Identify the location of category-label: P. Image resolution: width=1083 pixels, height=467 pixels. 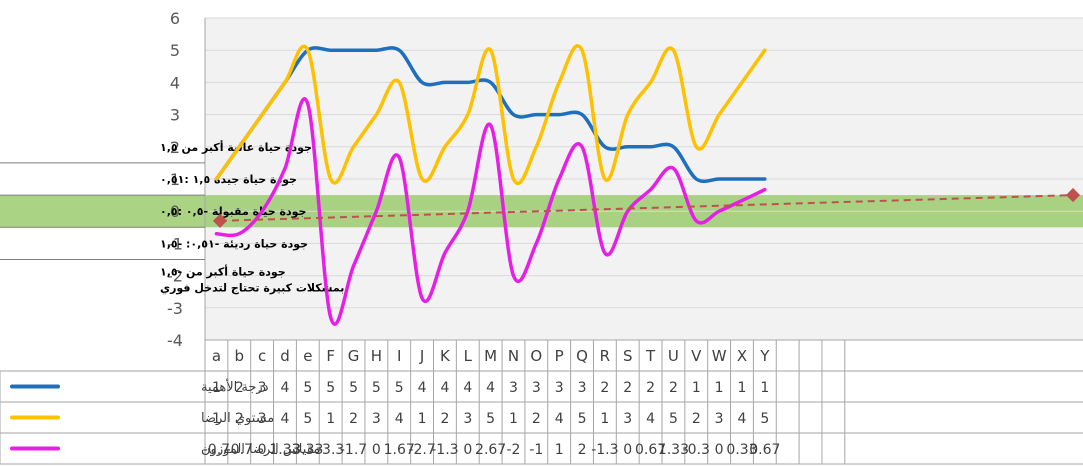
(559, 356).